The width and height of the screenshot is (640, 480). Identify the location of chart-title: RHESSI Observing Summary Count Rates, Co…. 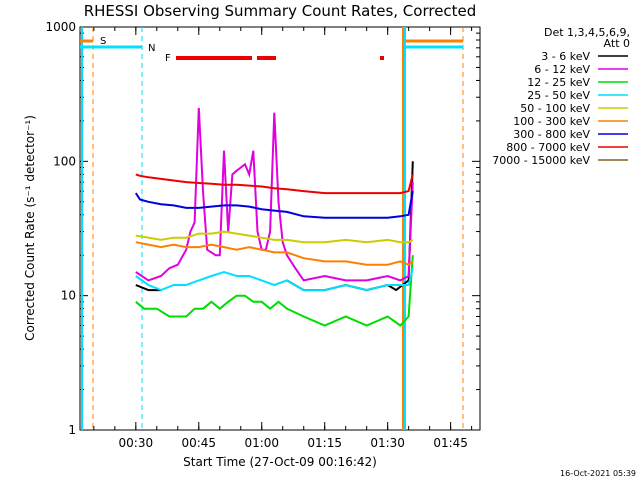
(280, 11).